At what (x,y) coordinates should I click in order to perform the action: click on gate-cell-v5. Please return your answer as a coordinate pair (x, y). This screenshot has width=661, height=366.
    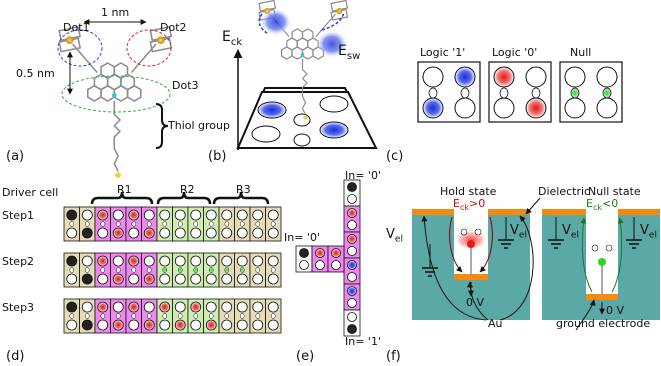
    Looking at the image, I should click on (352, 323).